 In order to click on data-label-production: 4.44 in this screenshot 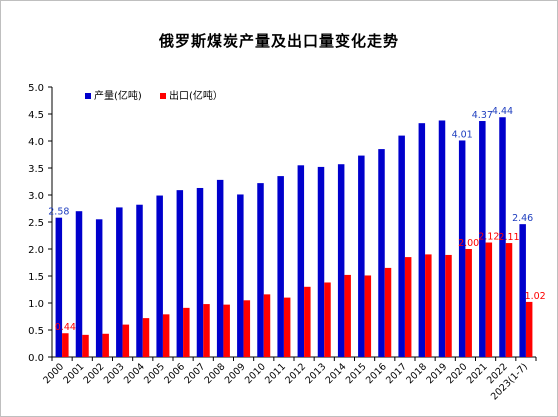, I will do `click(502, 111)`.